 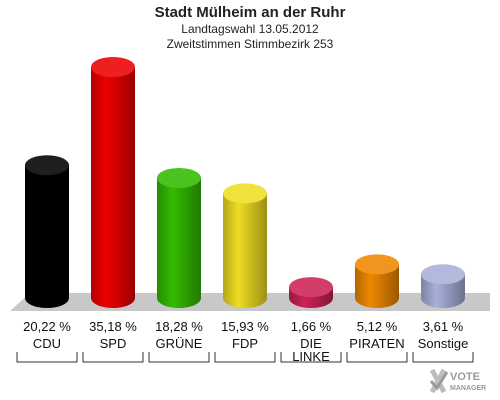 I want to click on category-label: Sonstige, so click(x=443, y=343).